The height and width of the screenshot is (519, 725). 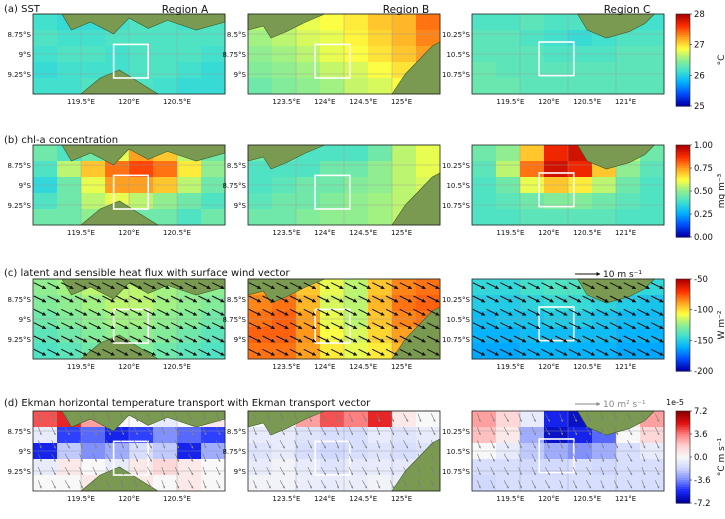 I want to click on x-tick-label: 121°E, so click(x=625, y=367).